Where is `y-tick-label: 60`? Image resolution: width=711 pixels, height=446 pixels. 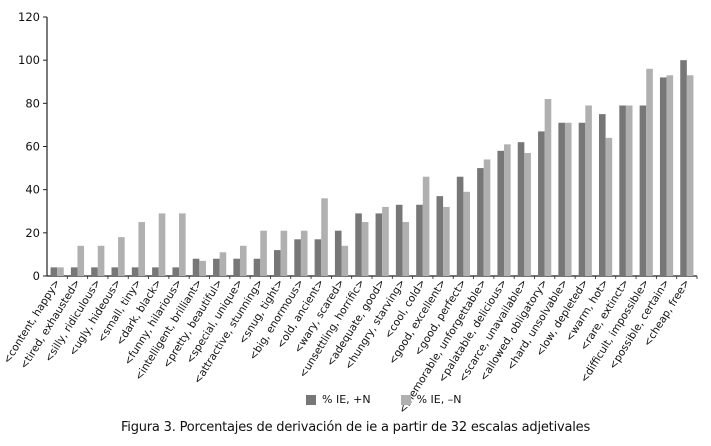 y-tick-label: 60 is located at coordinates (32, 147).